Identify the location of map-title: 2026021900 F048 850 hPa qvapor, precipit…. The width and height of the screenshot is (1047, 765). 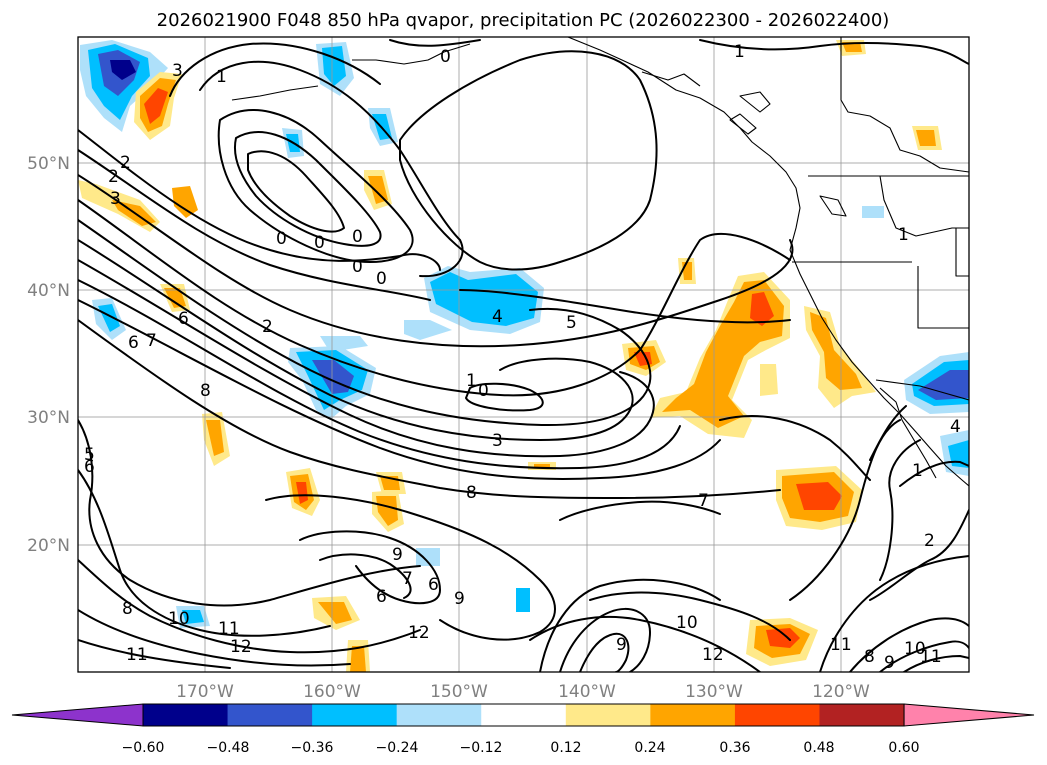
(523, 20).